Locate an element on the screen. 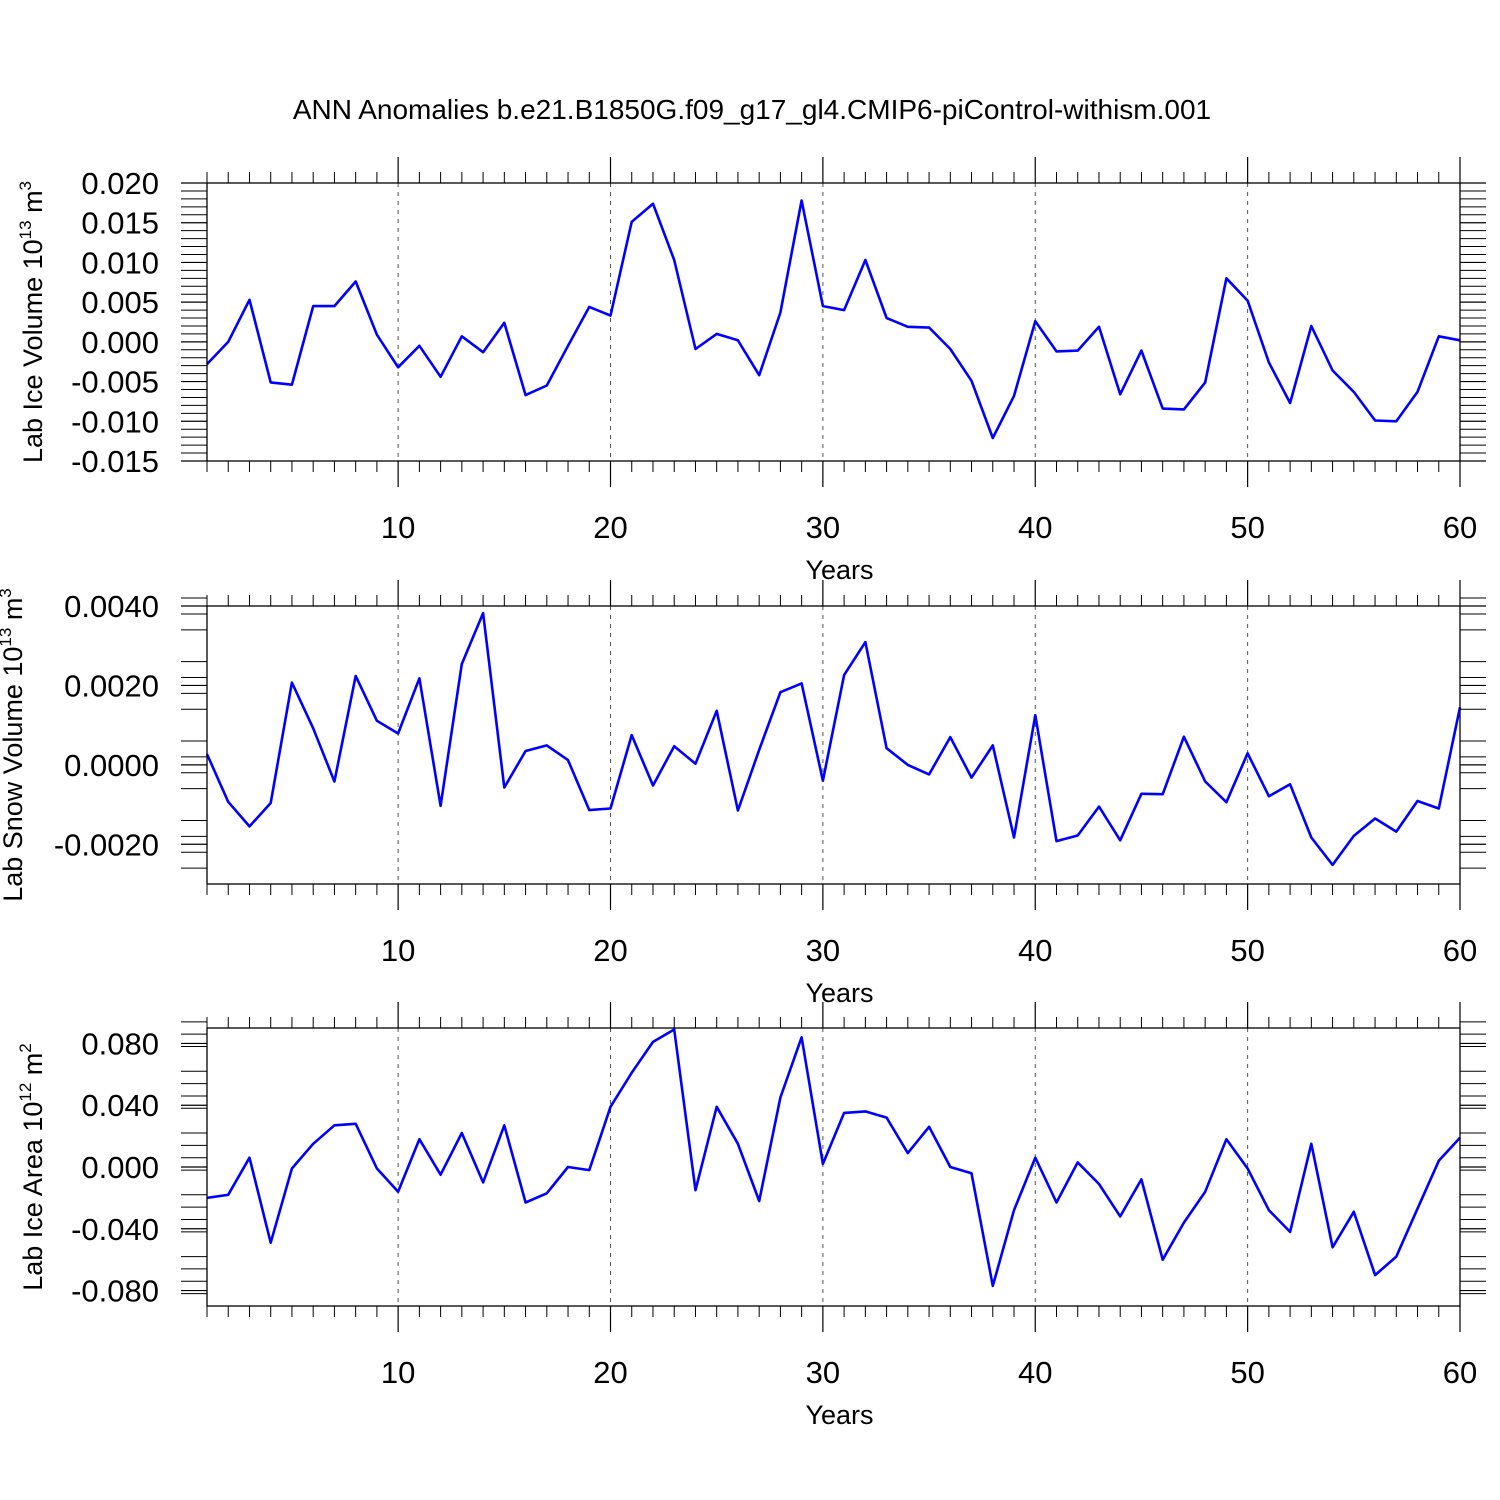  y-axis-label-text: Lab Ice Volume 10 is located at coordinates (33, 351).